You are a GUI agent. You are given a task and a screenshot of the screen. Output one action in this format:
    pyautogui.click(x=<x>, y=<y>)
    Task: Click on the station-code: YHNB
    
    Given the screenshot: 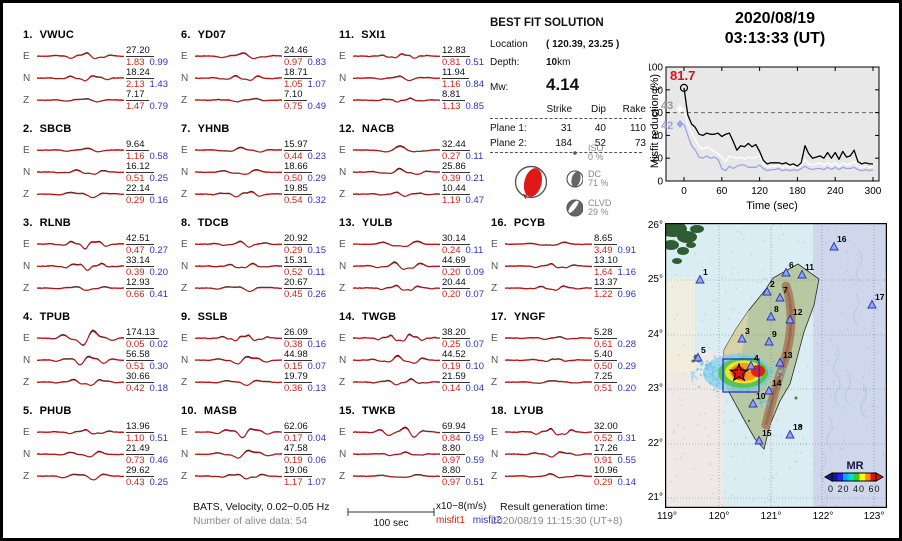 What is the action you would take?
    pyautogui.click(x=213, y=129)
    